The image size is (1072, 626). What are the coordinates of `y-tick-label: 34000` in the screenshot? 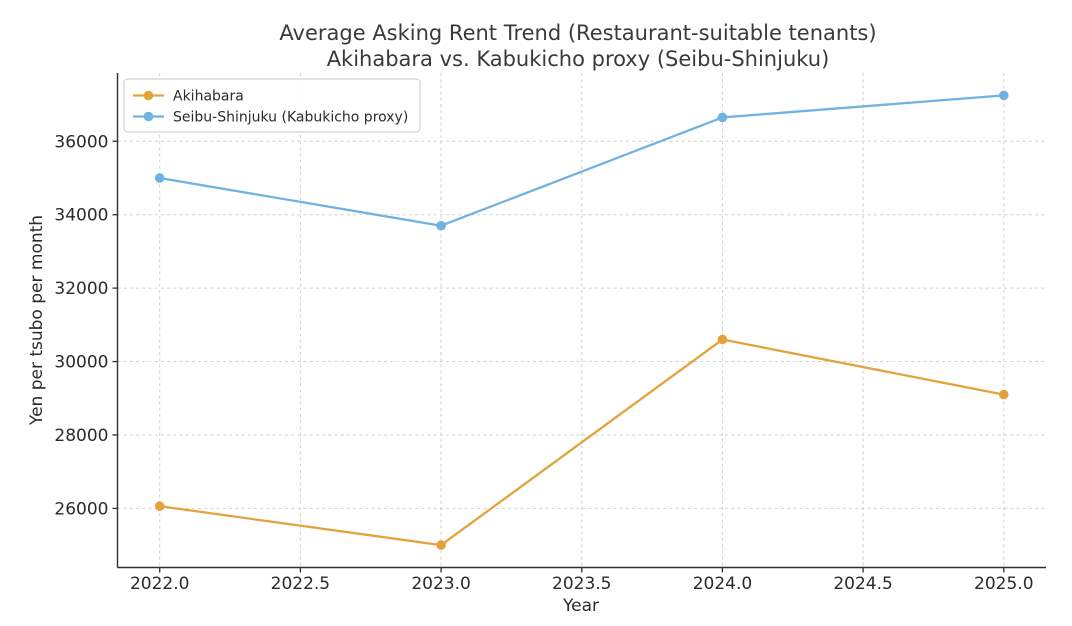 It's located at (81, 216).